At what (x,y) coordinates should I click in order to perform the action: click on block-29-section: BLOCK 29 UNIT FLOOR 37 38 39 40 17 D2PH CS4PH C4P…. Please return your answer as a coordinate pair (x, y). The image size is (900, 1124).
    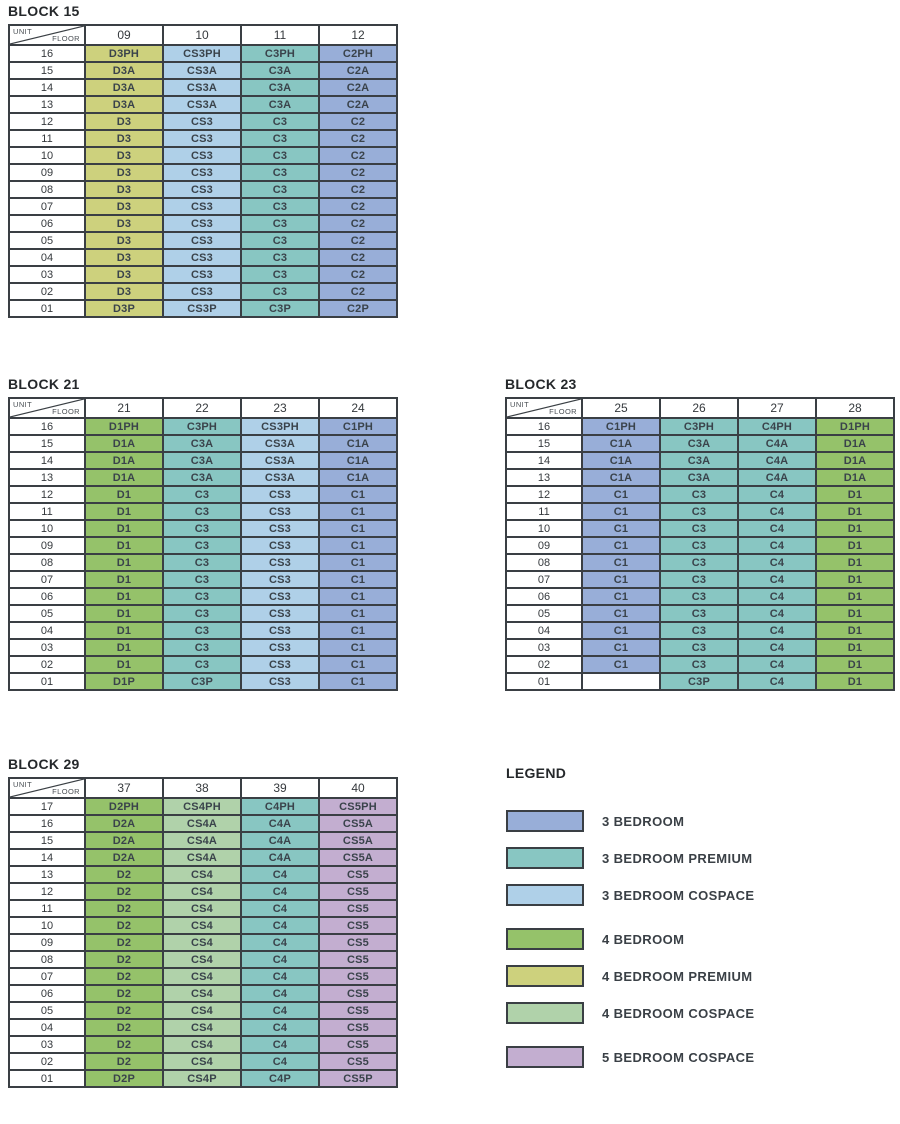
    Looking at the image, I should click on (203, 922).